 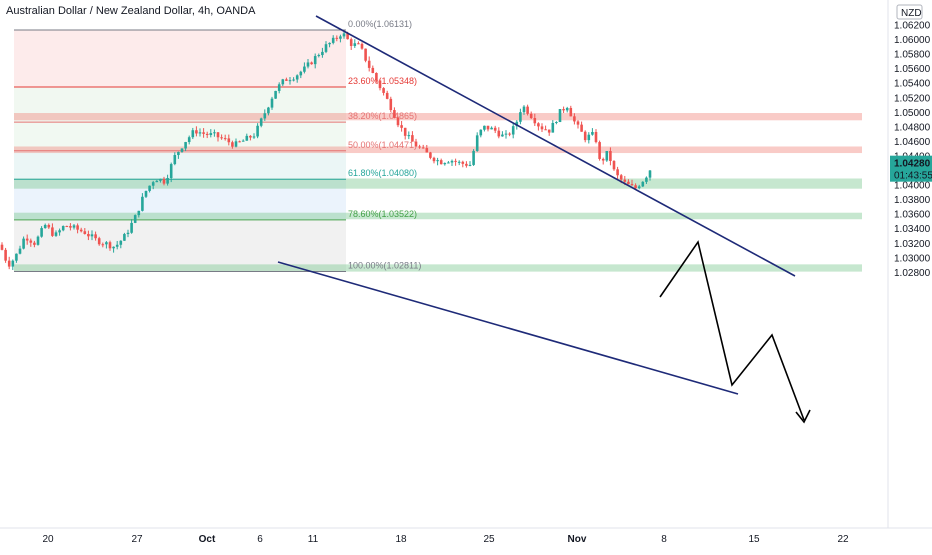 What do you see at coordinates (912, 98) in the screenshot?
I see `price-tick-label: 1.05200` at bounding box center [912, 98].